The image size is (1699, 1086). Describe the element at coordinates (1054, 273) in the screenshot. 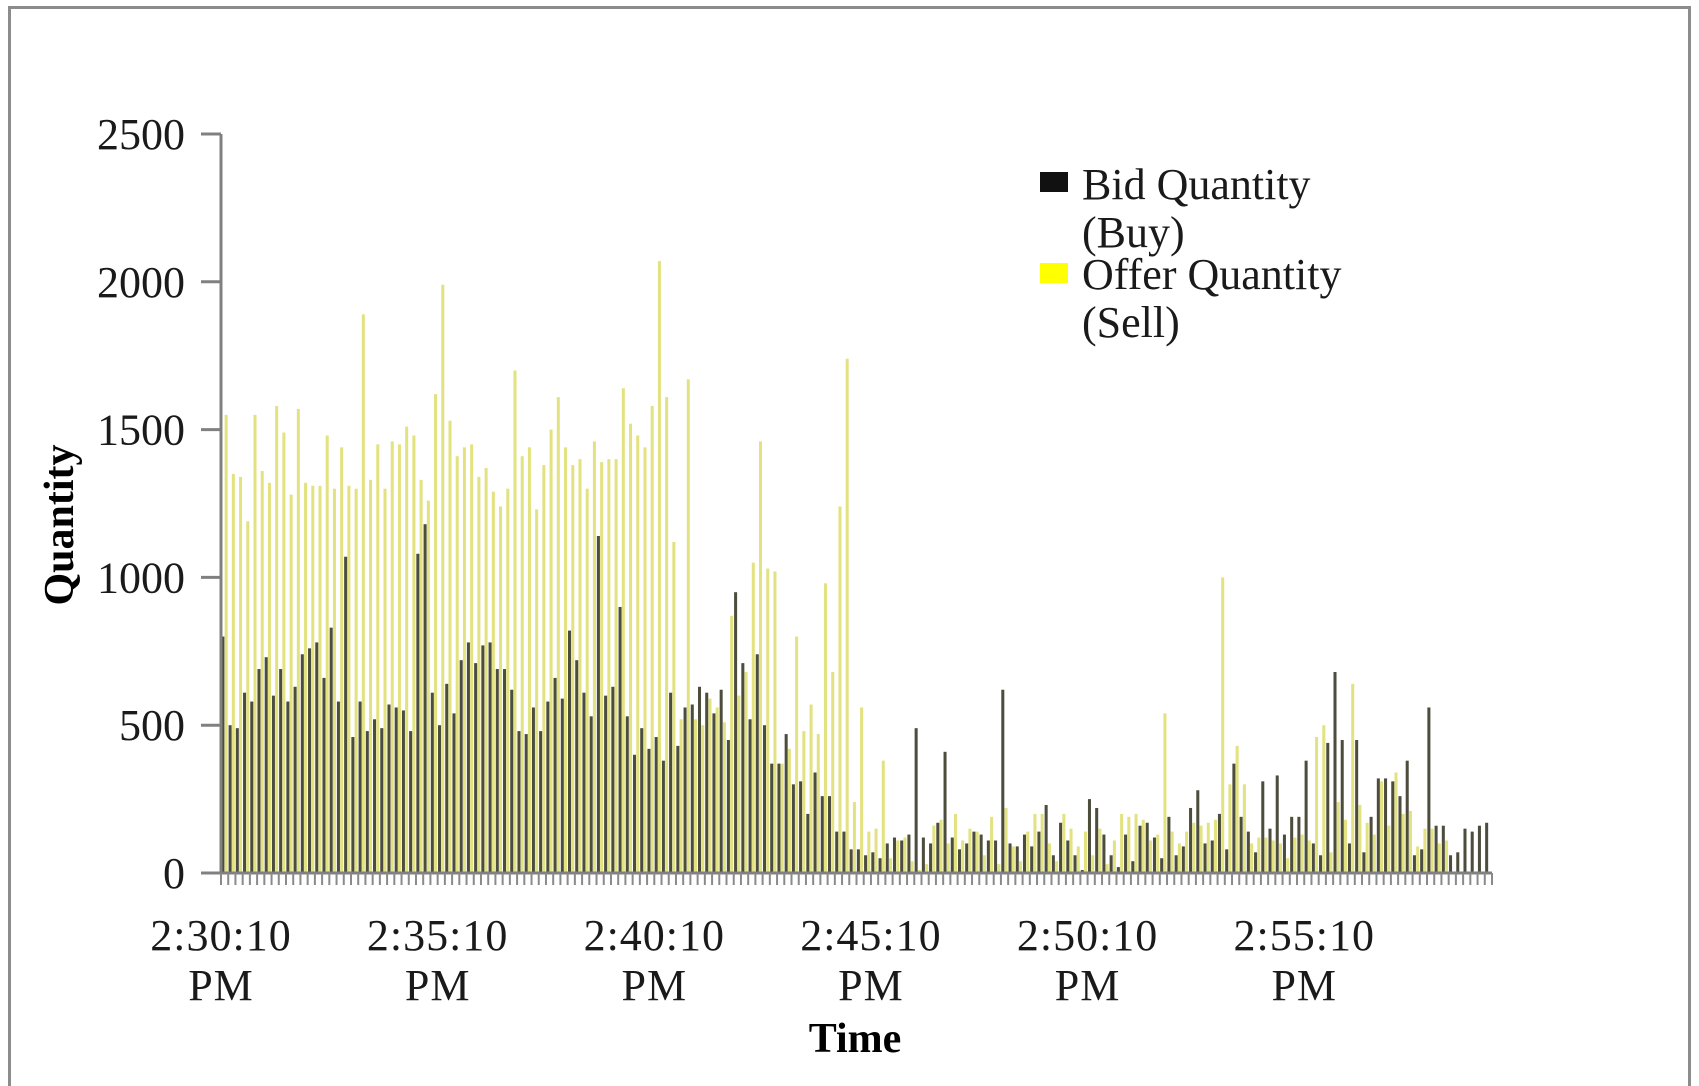

I see `legend-swatch-offer` at that location.